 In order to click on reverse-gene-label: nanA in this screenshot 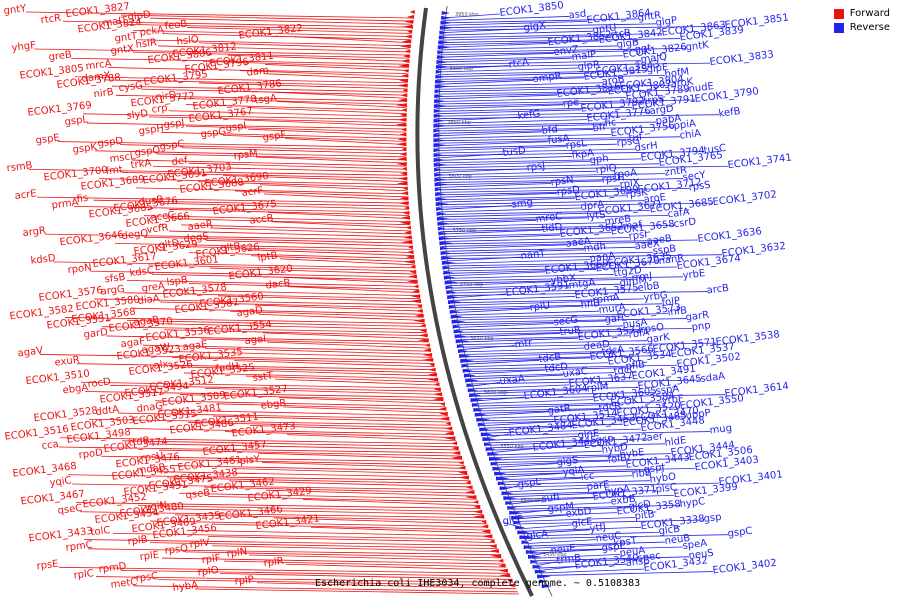, I will do `click(602, 258)`.